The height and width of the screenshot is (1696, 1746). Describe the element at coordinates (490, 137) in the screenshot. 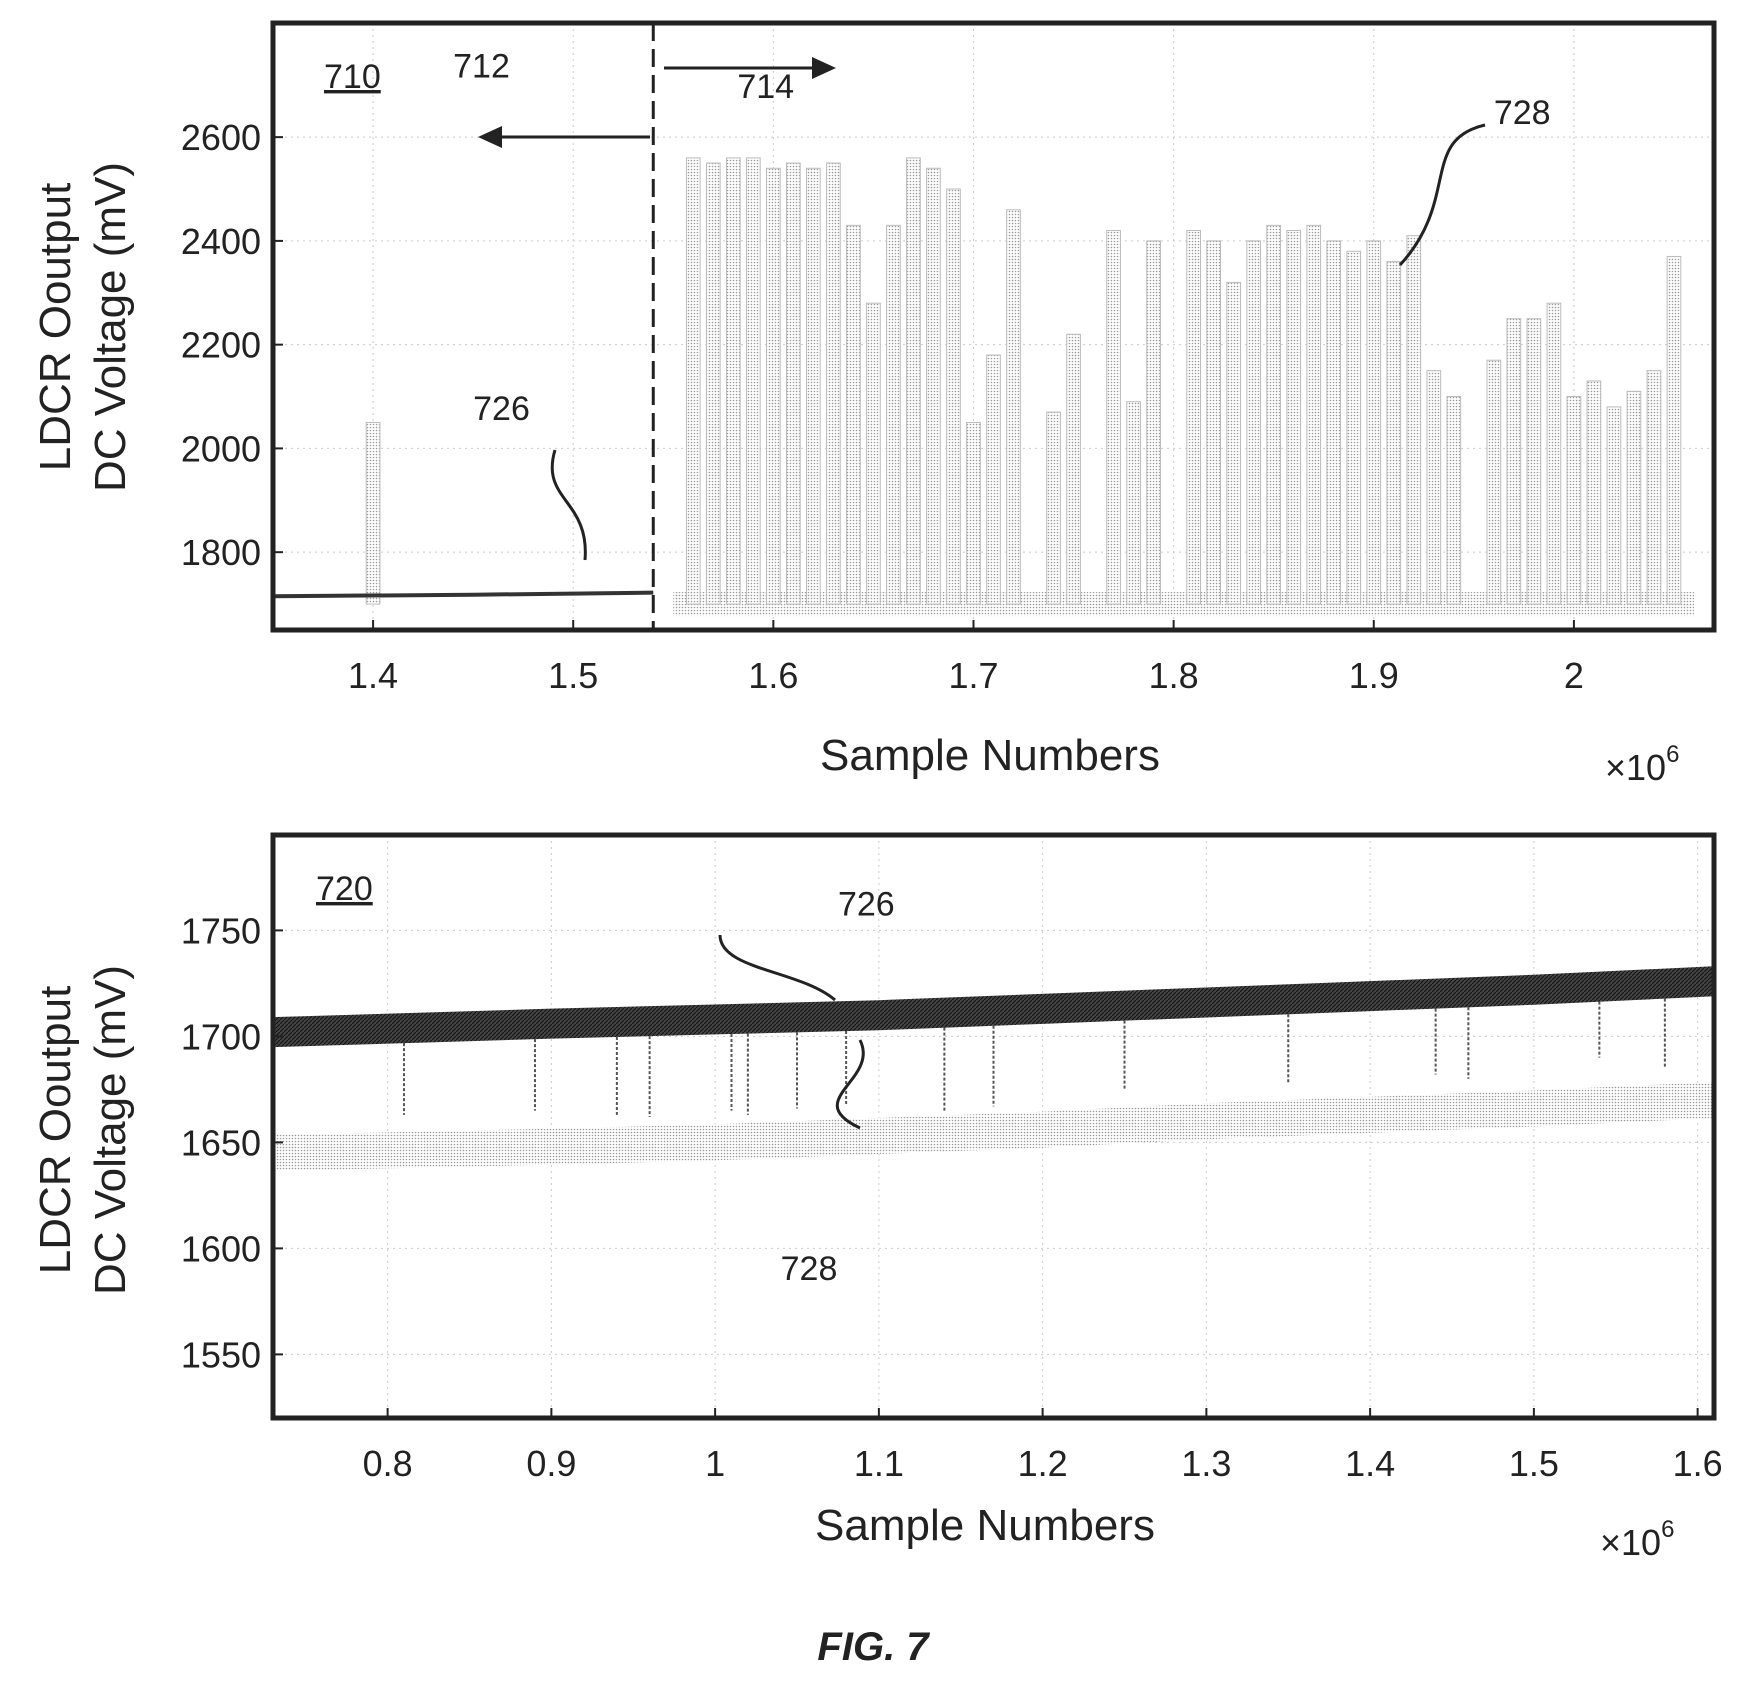

I see `arrow-712-head` at that location.